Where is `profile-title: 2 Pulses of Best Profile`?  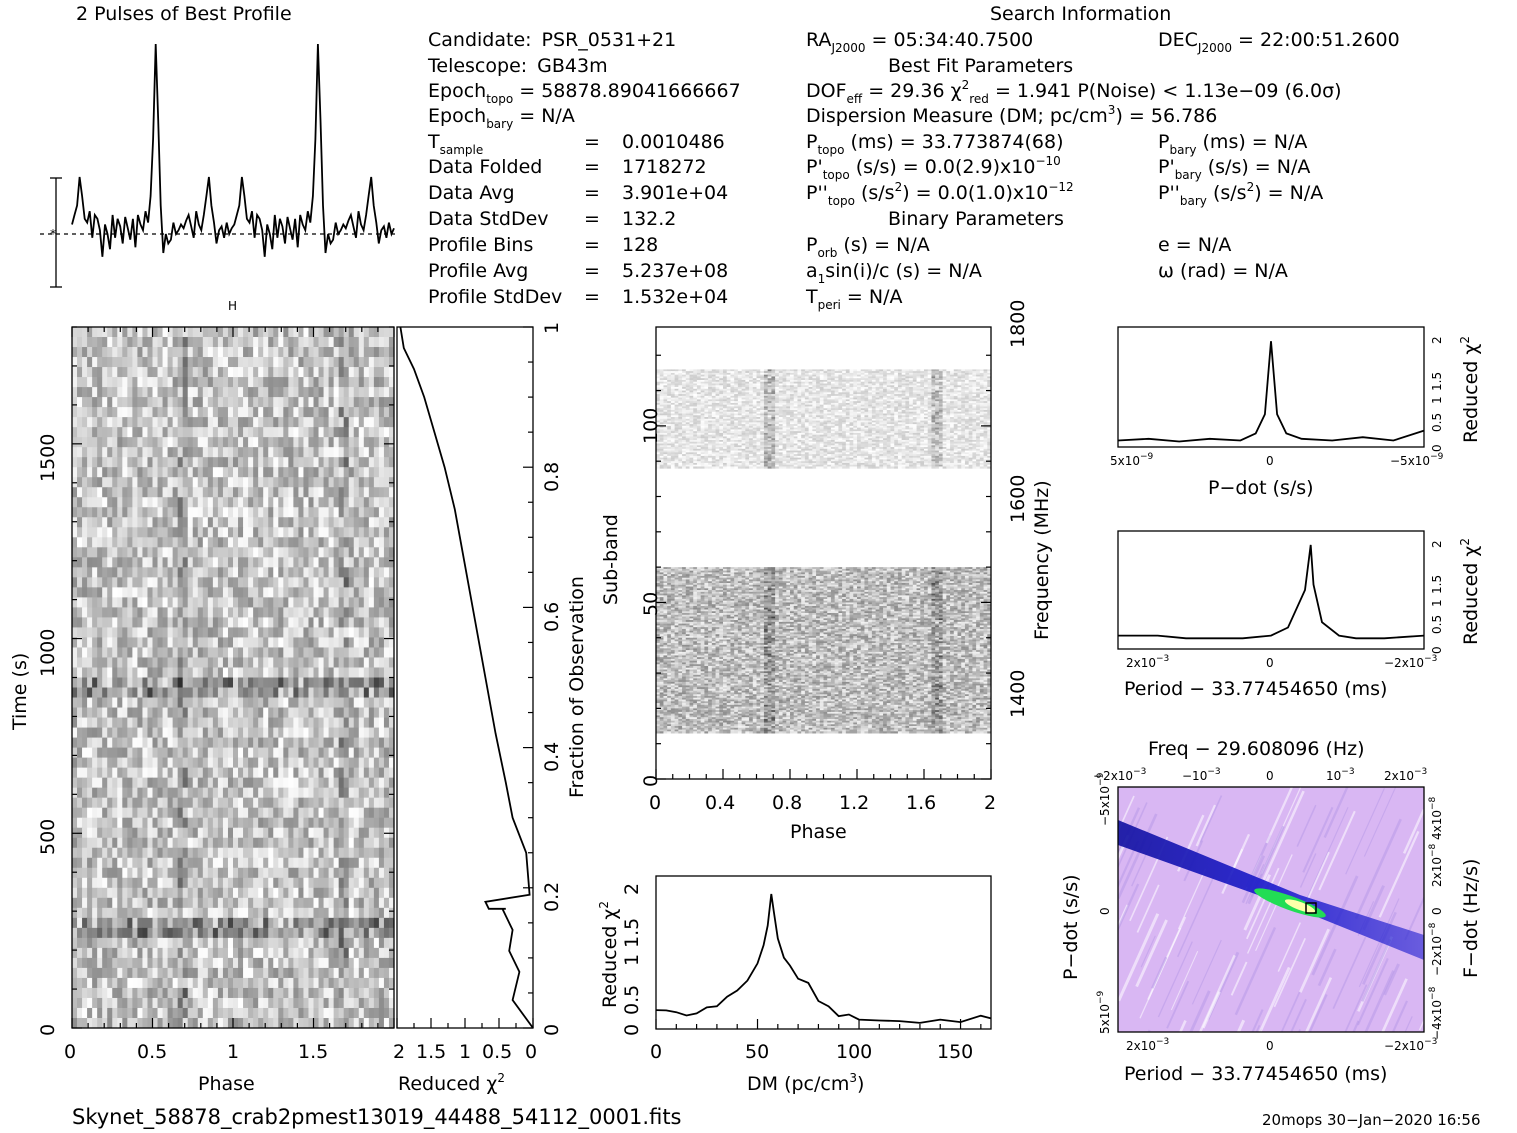 profile-title: 2 Pulses of Best Profile is located at coordinates (184, 14).